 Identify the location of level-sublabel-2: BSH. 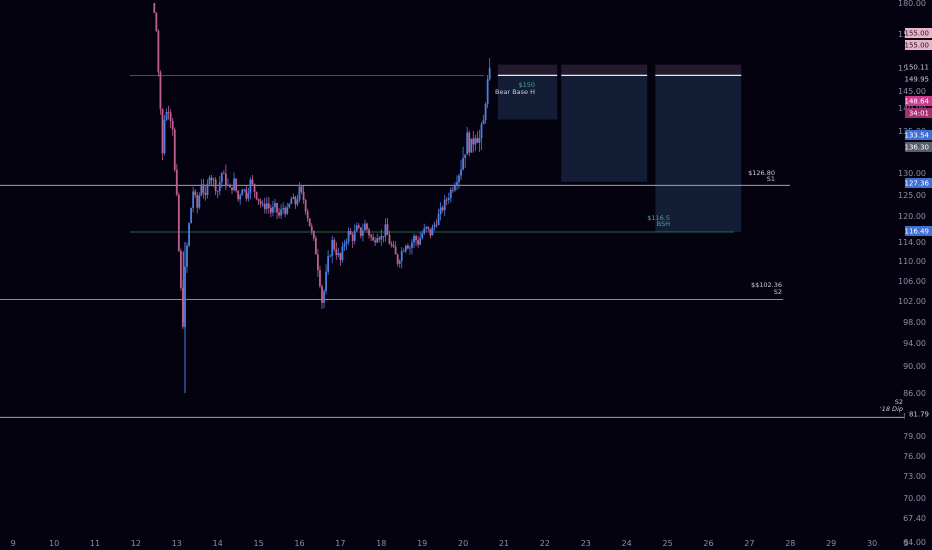
(663, 224).